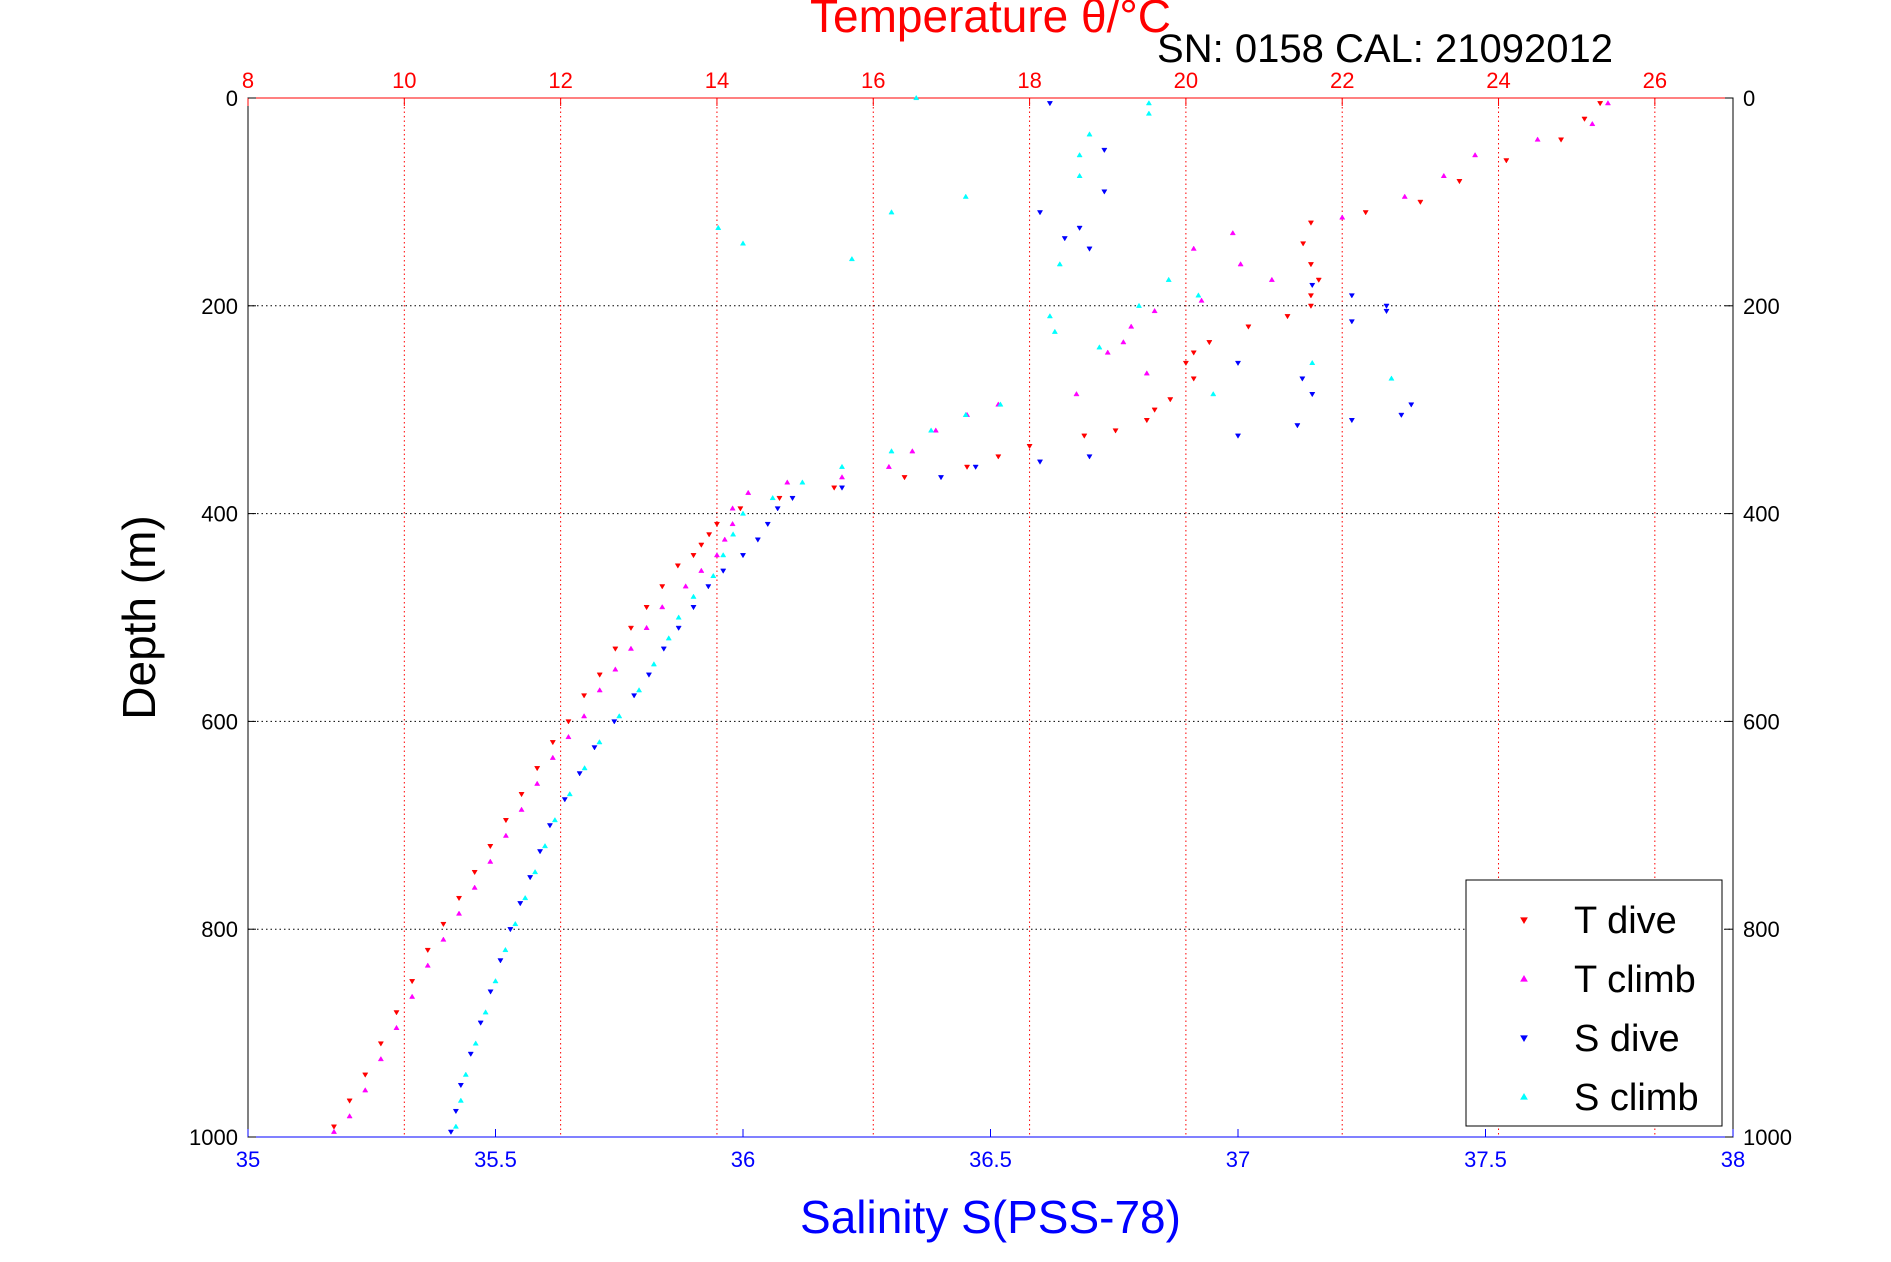 The image size is (1891, 1262). I want to click on temperature-tick-label: 8, so click(248, 80).